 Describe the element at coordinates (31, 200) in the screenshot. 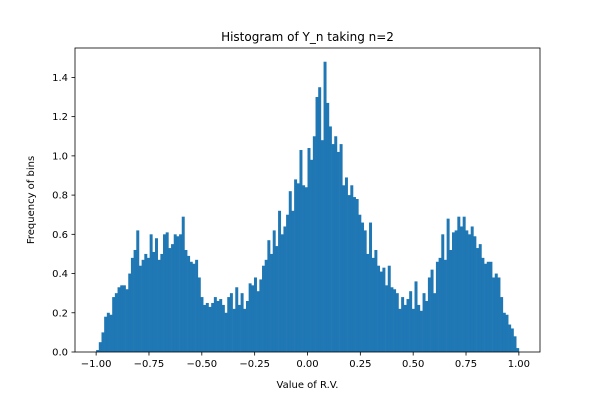

I see `y-axis-label: Frequency of bins` at that location.